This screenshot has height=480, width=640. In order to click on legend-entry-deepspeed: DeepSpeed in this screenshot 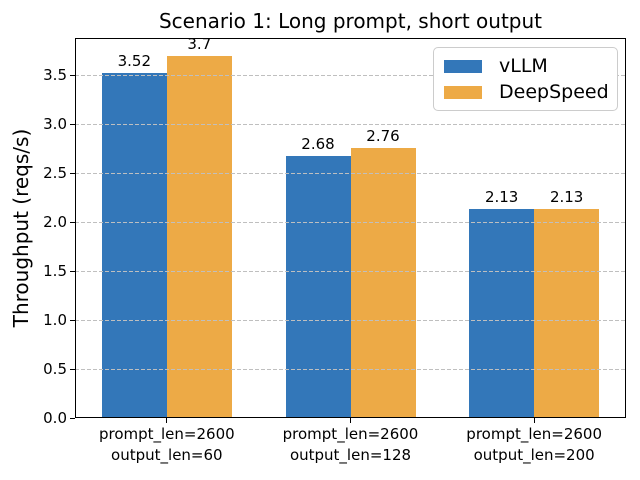, I will do `click(526, 92)`.